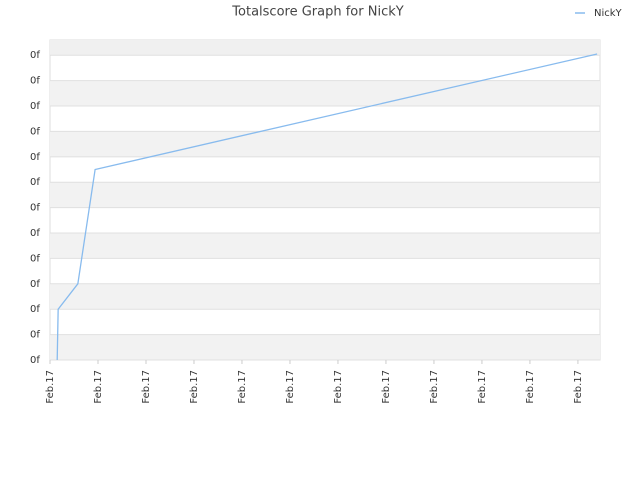 Image resolution: width=640 pixels, height=480 pixels. I want to click on chart-title: Totalscore Graph for NickY, so click(317, 12).